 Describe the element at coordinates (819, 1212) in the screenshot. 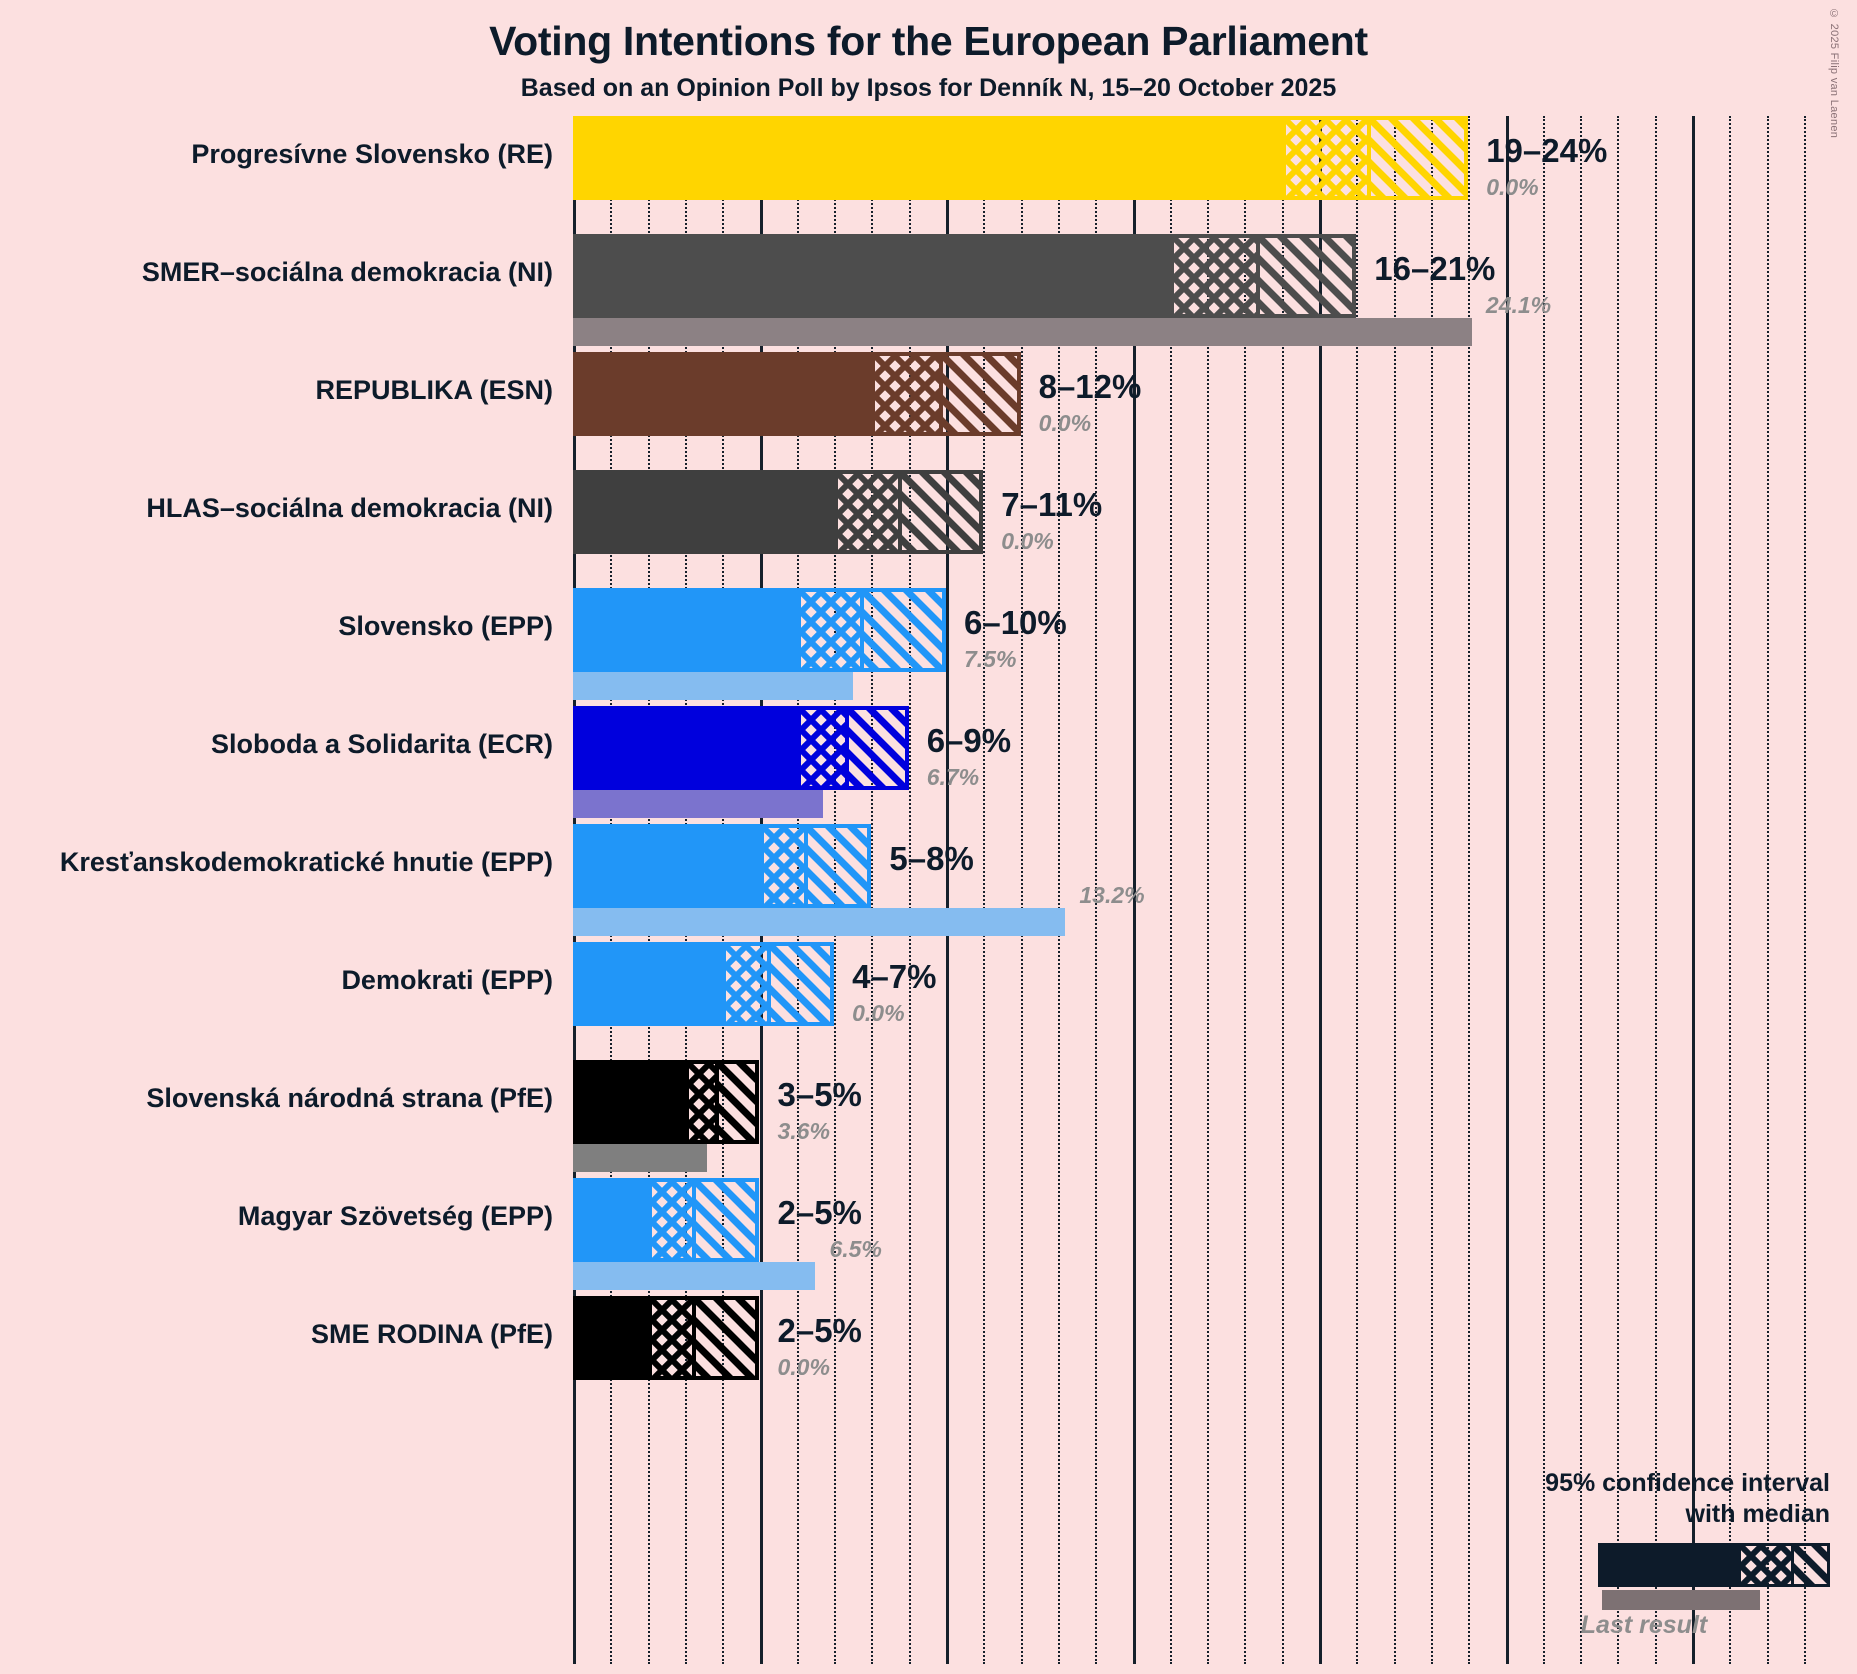

I see `ci-range-label: 2–5%` at that location.